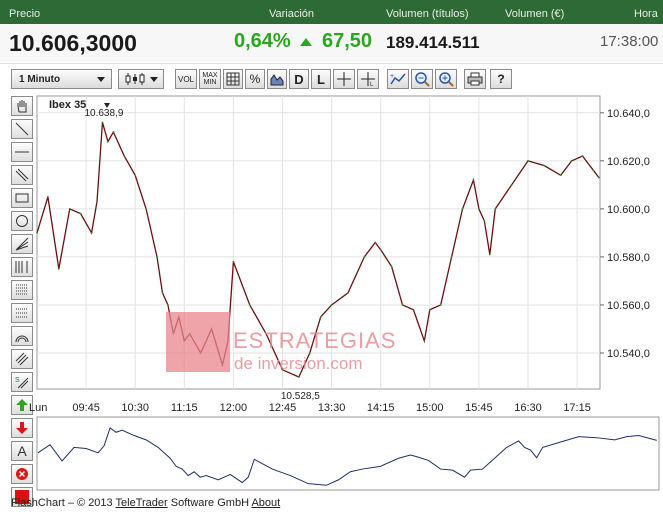 The image size is (663, 512). I want to click on text-tool: A, so click(22, 451).